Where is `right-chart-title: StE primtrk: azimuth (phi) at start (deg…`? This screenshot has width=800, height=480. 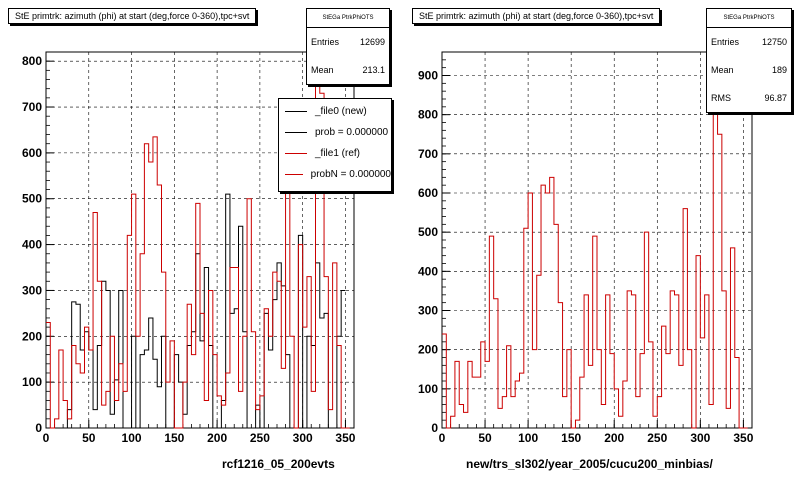
right-chart-title: StE primtrk: azimuth (phi) at start (deg… is located at coordinates (536, 16).